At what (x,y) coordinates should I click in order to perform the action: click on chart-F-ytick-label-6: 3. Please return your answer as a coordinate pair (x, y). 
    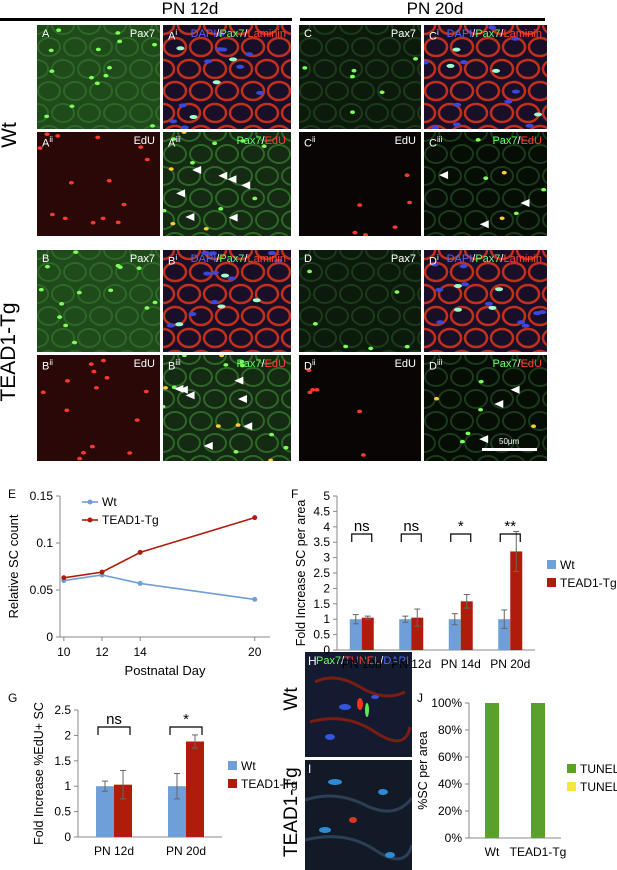
    Looking at the image, I should click on (326, 558).